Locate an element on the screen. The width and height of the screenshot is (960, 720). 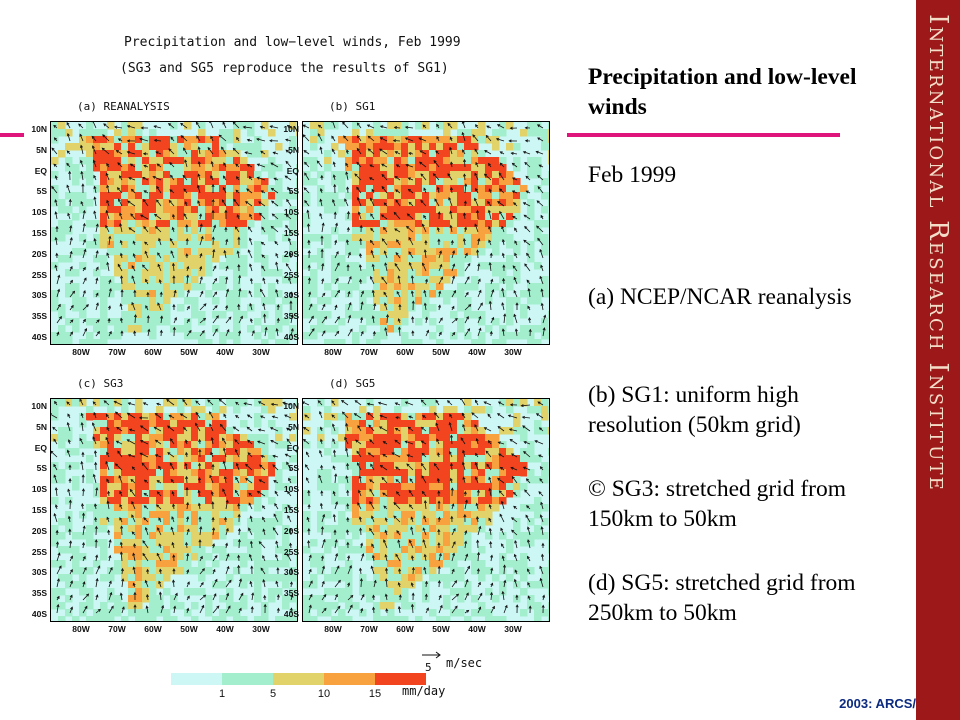
panel-label-b: (b) SG1 is located at coordinates (352, 106).